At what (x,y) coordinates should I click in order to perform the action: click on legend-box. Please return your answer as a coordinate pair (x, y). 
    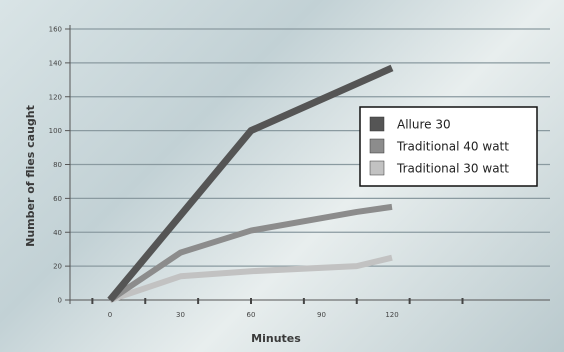
    Looking at the image, I should click on (448, 146).